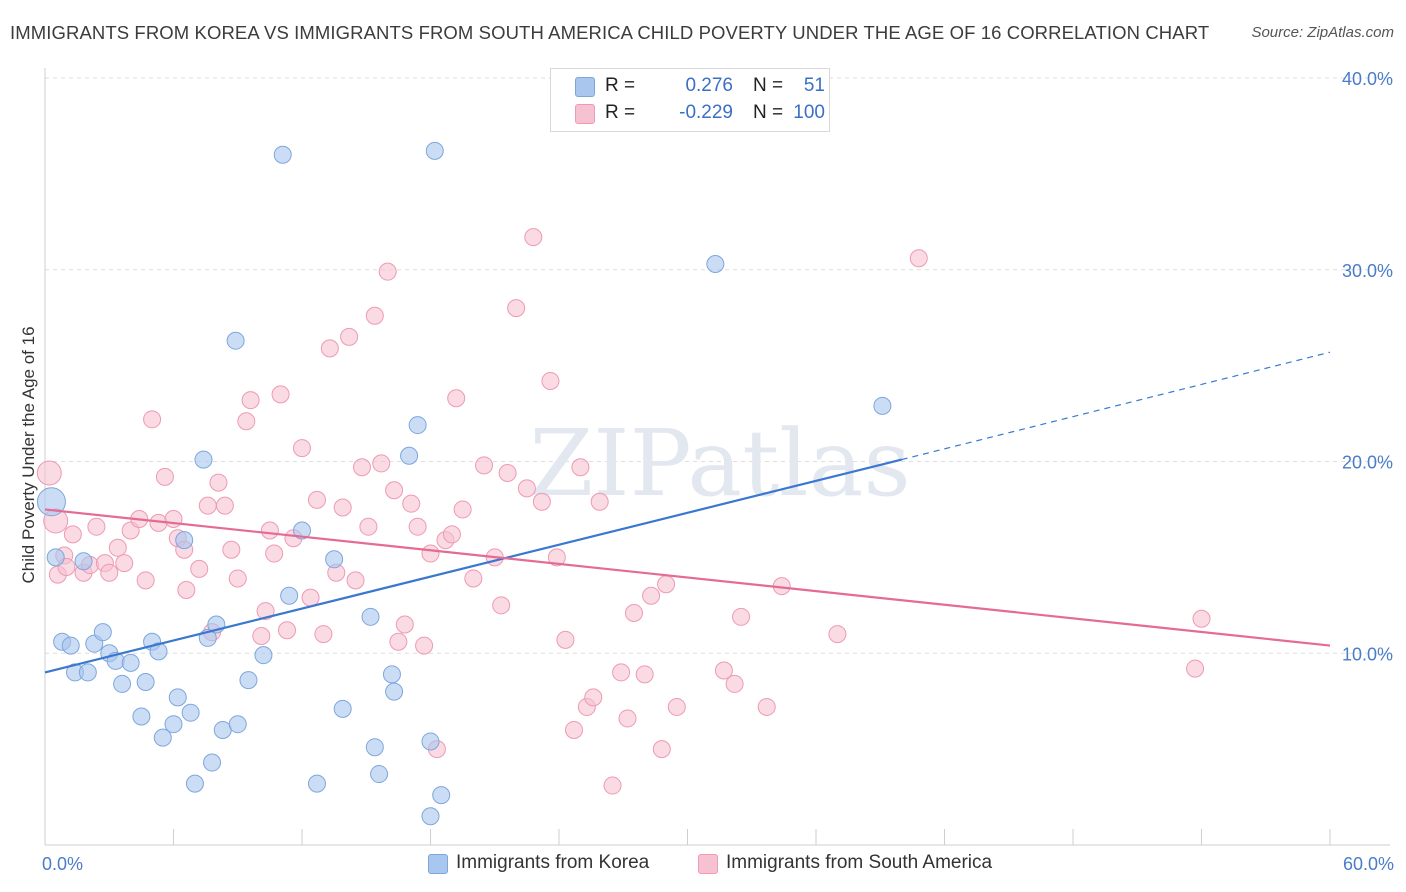  I want to click on y-tick-labels: 10.0% 20.0% 30.0% 40.0%, so click(1367, 366).